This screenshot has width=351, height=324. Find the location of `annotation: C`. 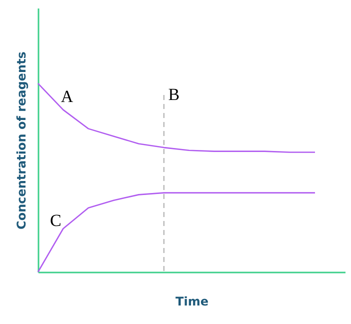

annotation: C is located at coordinates (56, 220).